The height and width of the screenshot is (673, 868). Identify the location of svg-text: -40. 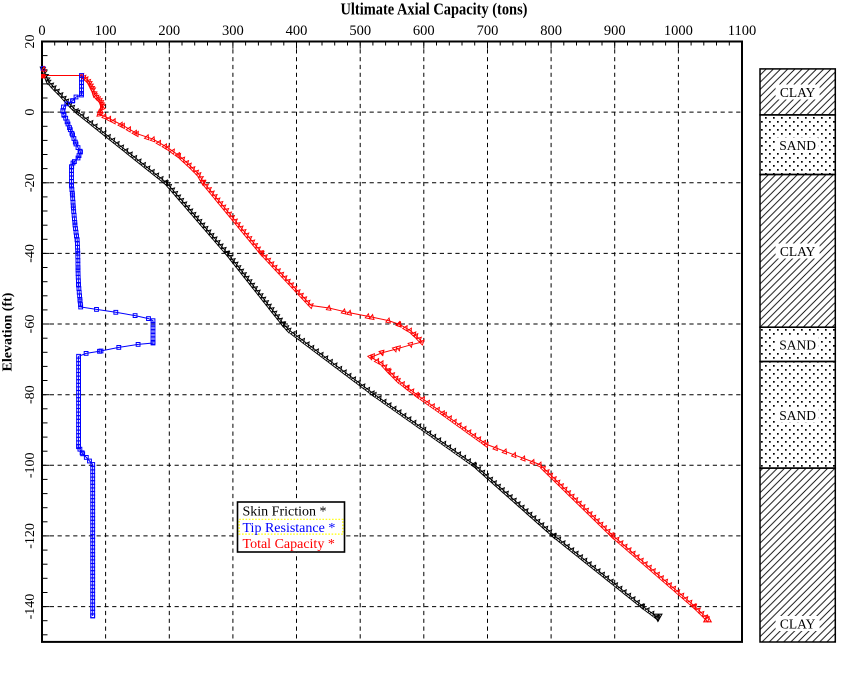
(30, 253).